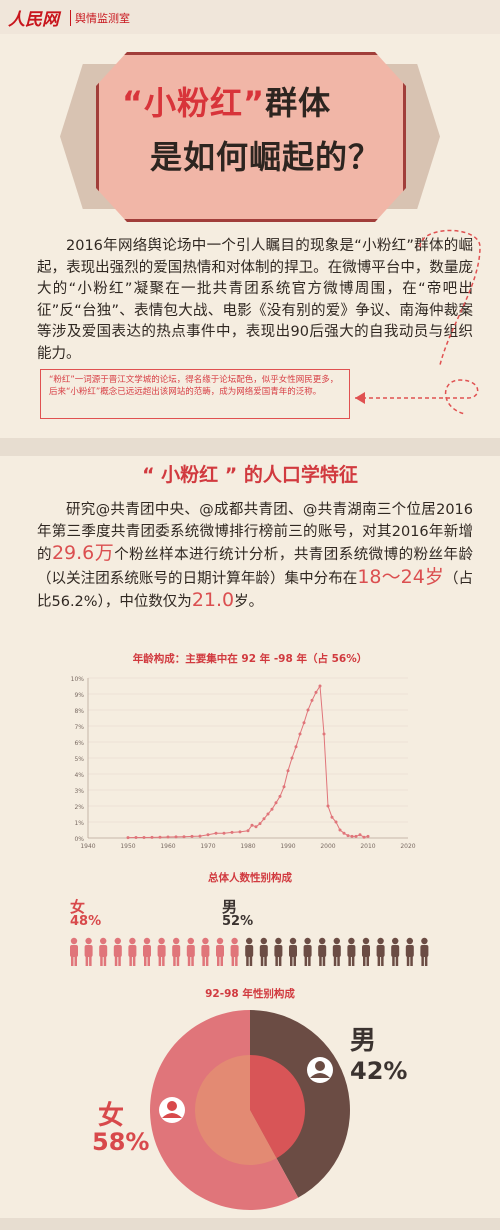  Describe the element at coordinates (79, 791) in the screenshot. I see `y-tick-label: 3%` at that location.